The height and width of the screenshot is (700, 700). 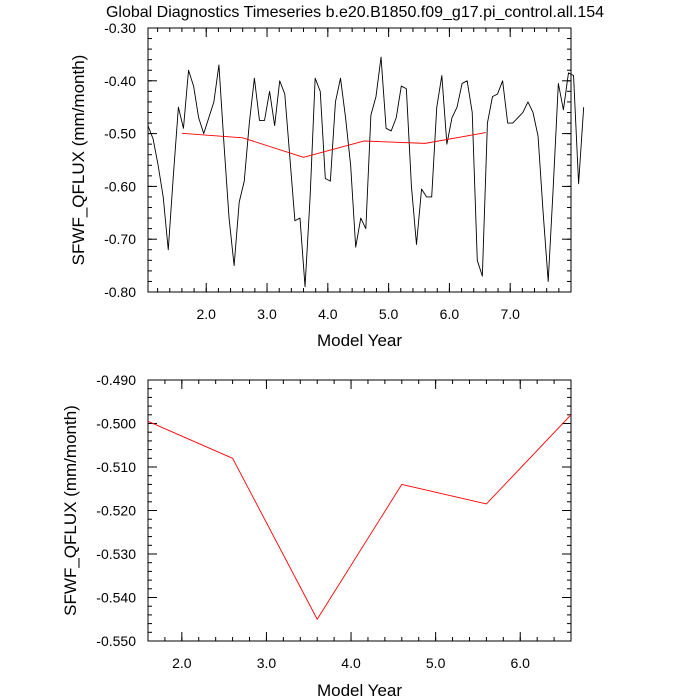 I want to click on y-tick-label: -0.40, so click(x=120, y=81).